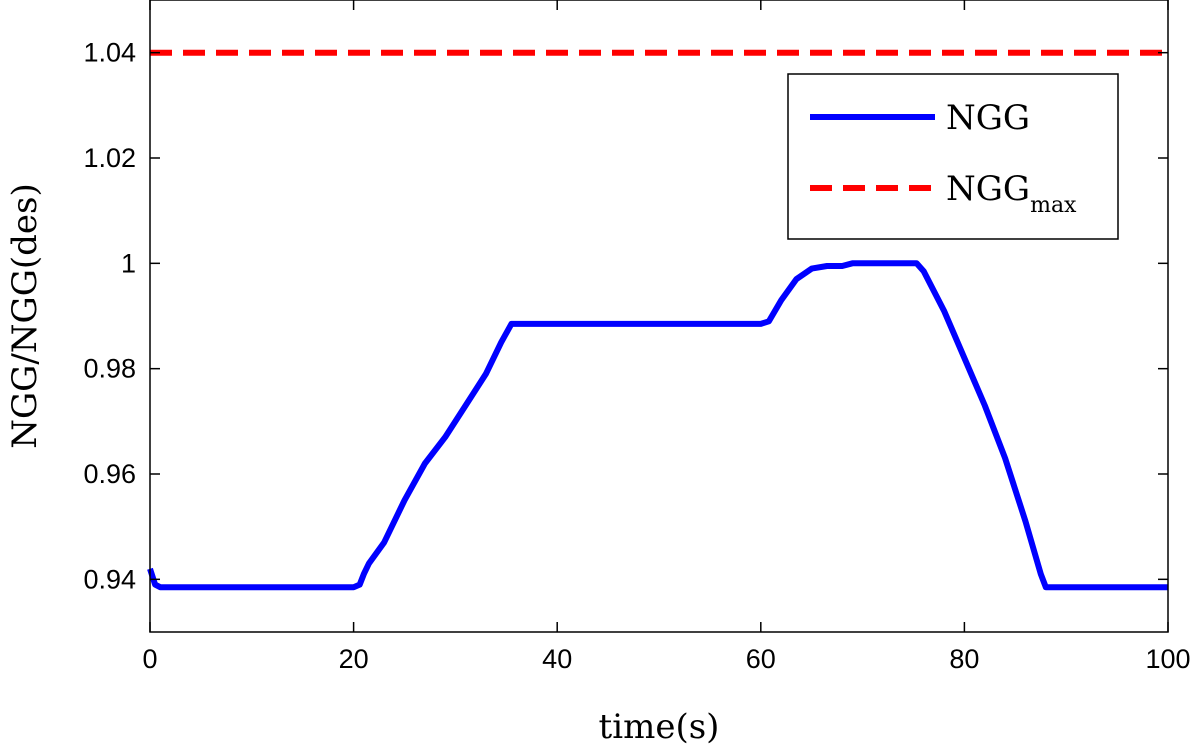 The height and width of the screenshot is (750, 1200). I want to click on legend-label-ngg-max-base: NGG, so click(988, 189).